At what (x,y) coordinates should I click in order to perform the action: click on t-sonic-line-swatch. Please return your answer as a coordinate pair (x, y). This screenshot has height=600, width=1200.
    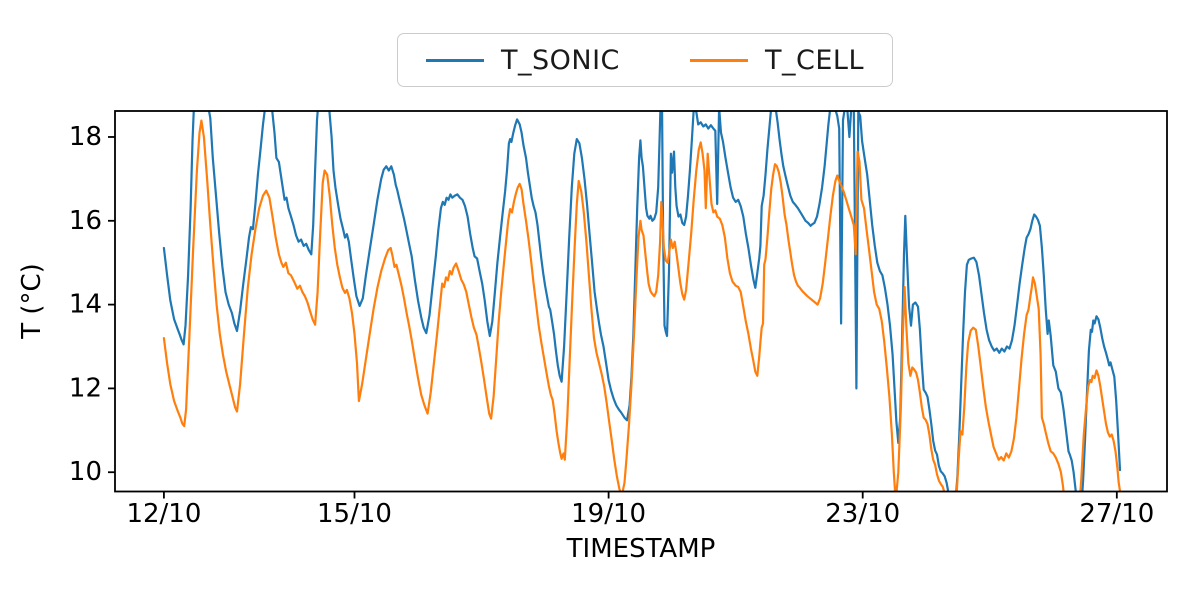
    Looking at the image, I should click on (455, 60).